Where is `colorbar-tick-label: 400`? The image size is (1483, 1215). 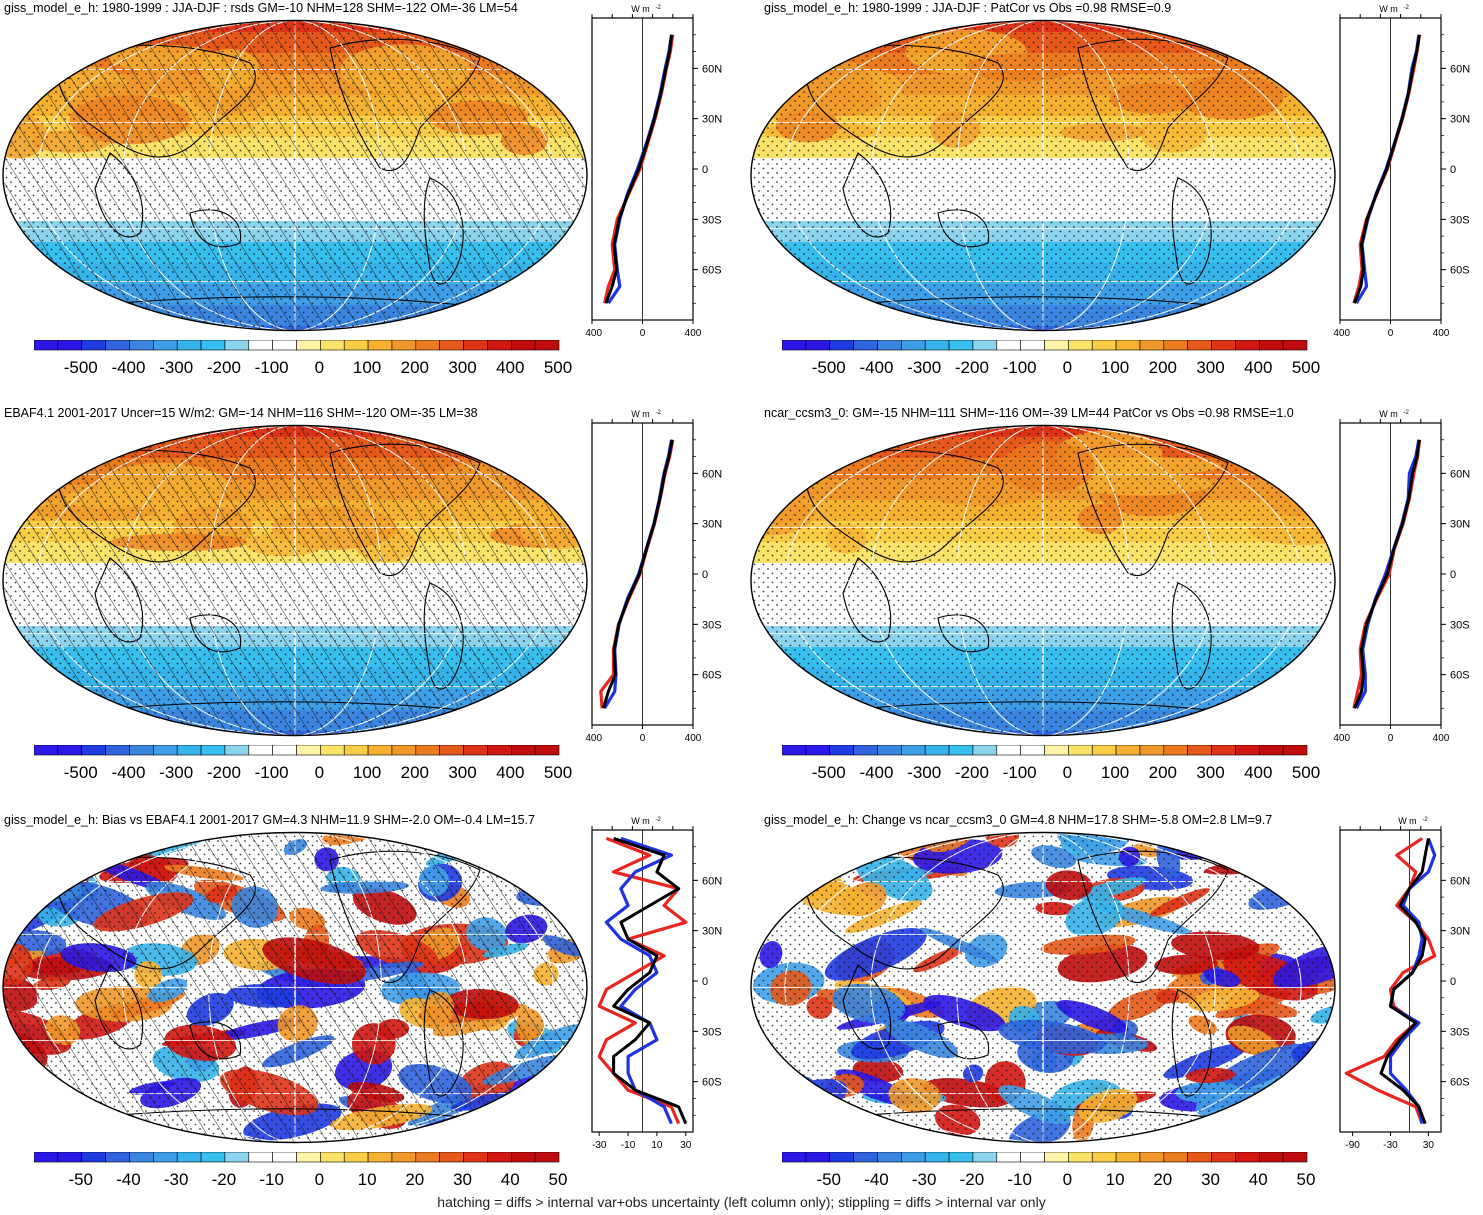
colorbar-tick-label: 400 is located at coordinates (510, 367).